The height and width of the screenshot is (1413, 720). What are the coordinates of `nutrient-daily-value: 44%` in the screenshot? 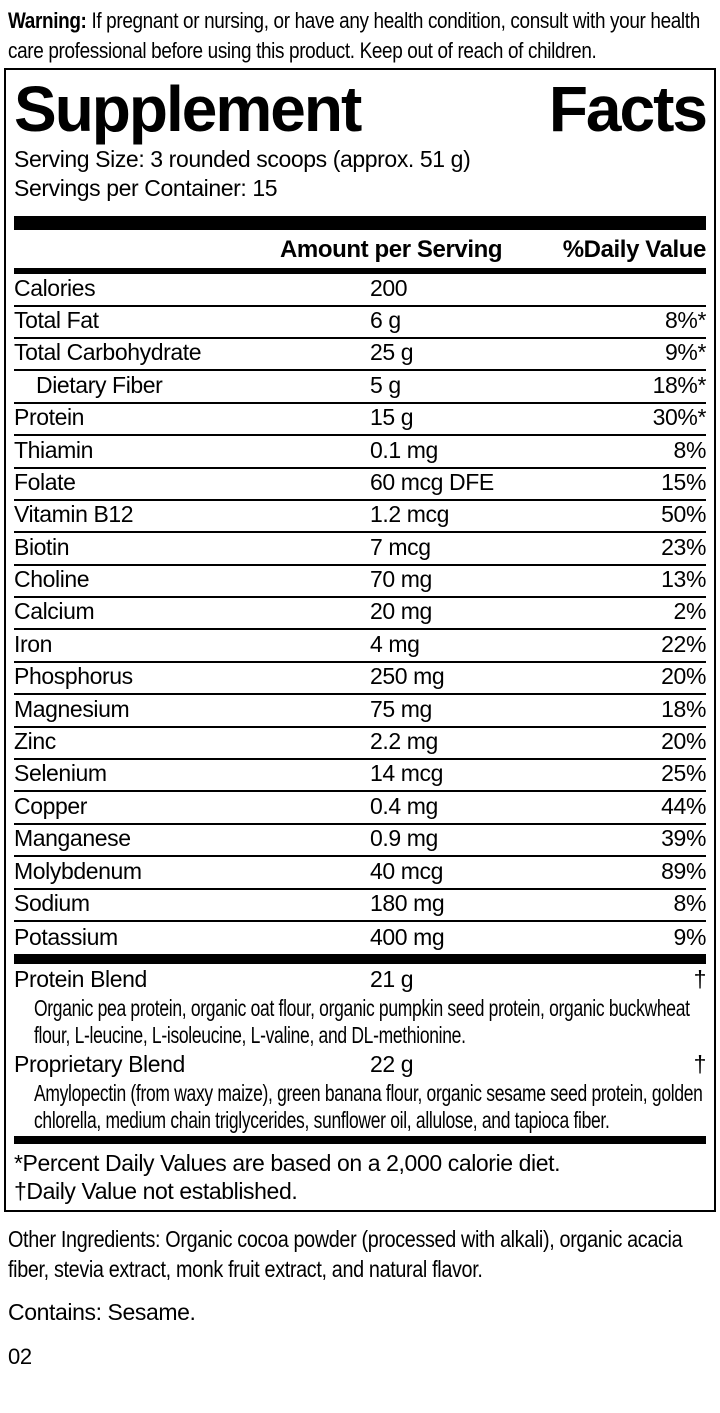 It's located at (683, 805).